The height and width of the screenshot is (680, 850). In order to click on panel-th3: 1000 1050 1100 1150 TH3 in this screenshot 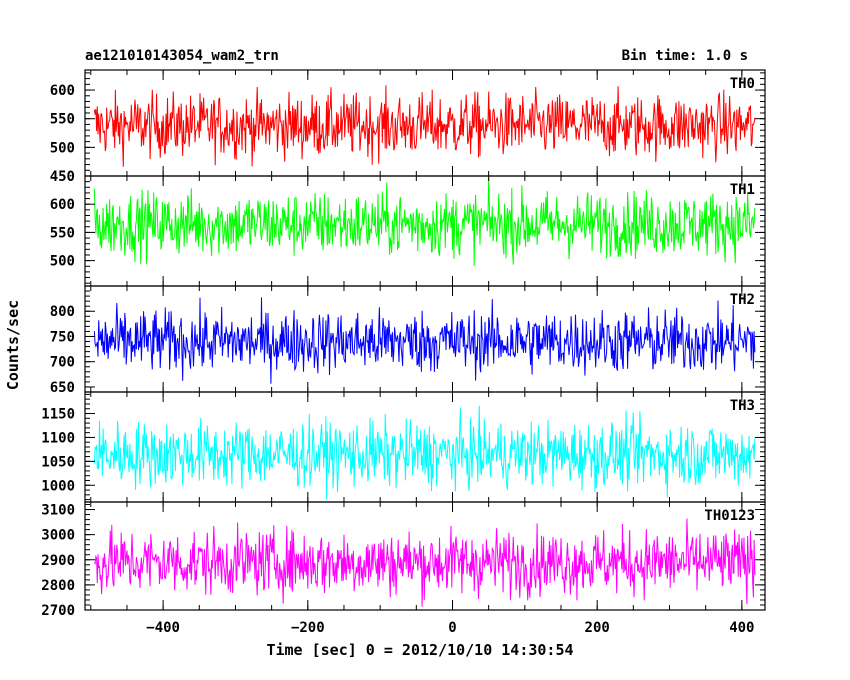, I will do `click(403, 447)`.